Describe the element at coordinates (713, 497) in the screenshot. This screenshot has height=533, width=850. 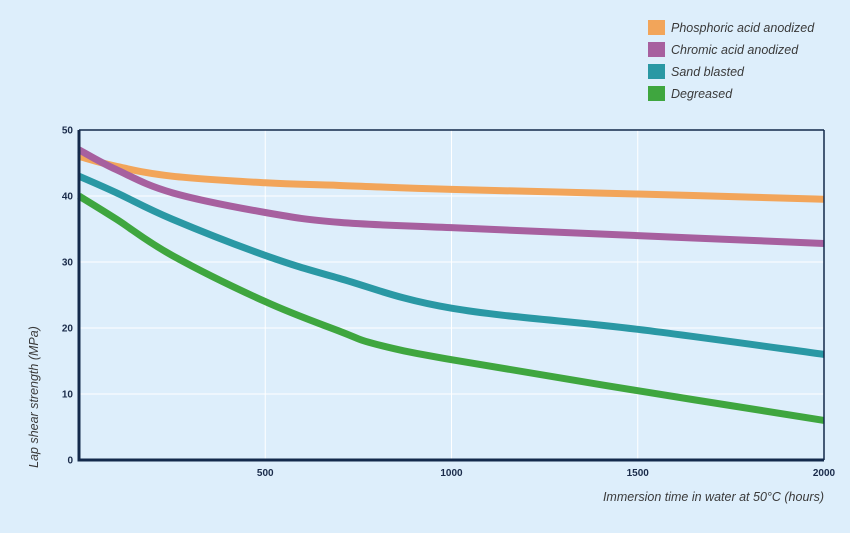
I see `x-axis-label: Immersion time in water at 50°C (hours)` at that location.